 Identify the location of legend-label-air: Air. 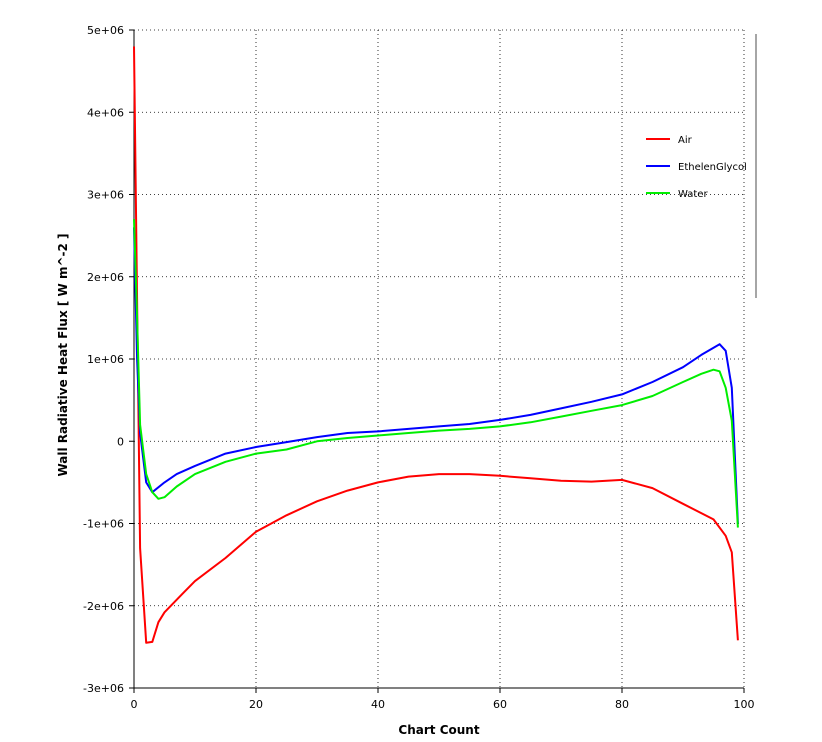
(685, 140).